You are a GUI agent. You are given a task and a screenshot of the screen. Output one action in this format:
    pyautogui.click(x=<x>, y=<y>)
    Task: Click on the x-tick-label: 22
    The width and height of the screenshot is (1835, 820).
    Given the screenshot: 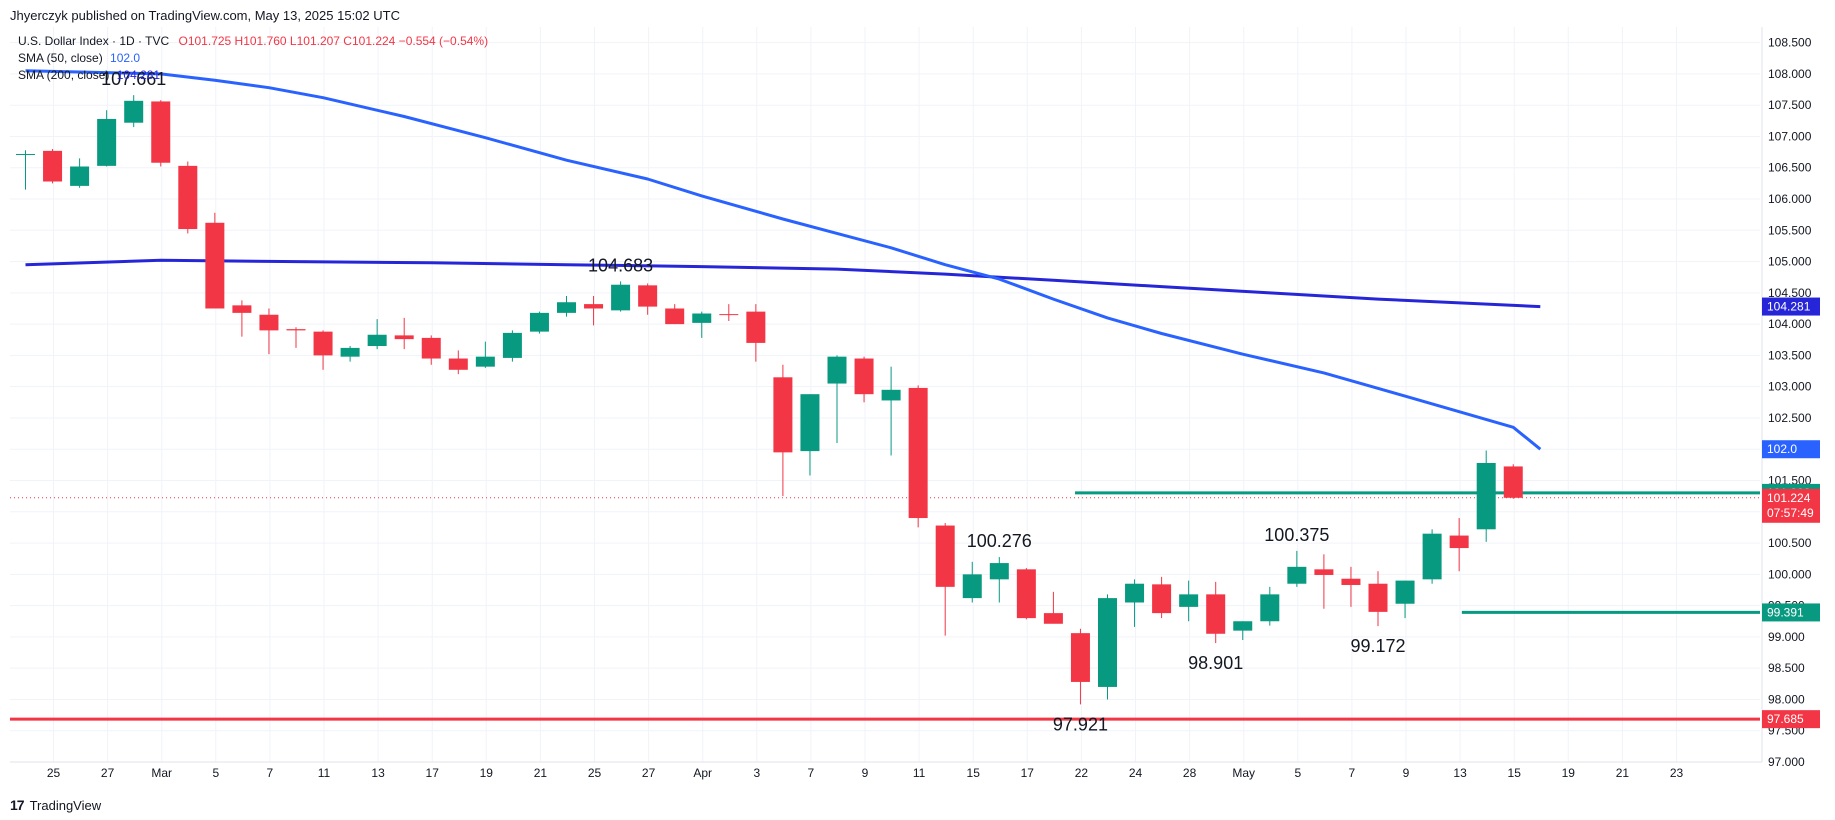 What is the action you would take?
    pyautogui.click(x=1082, y=773)
    